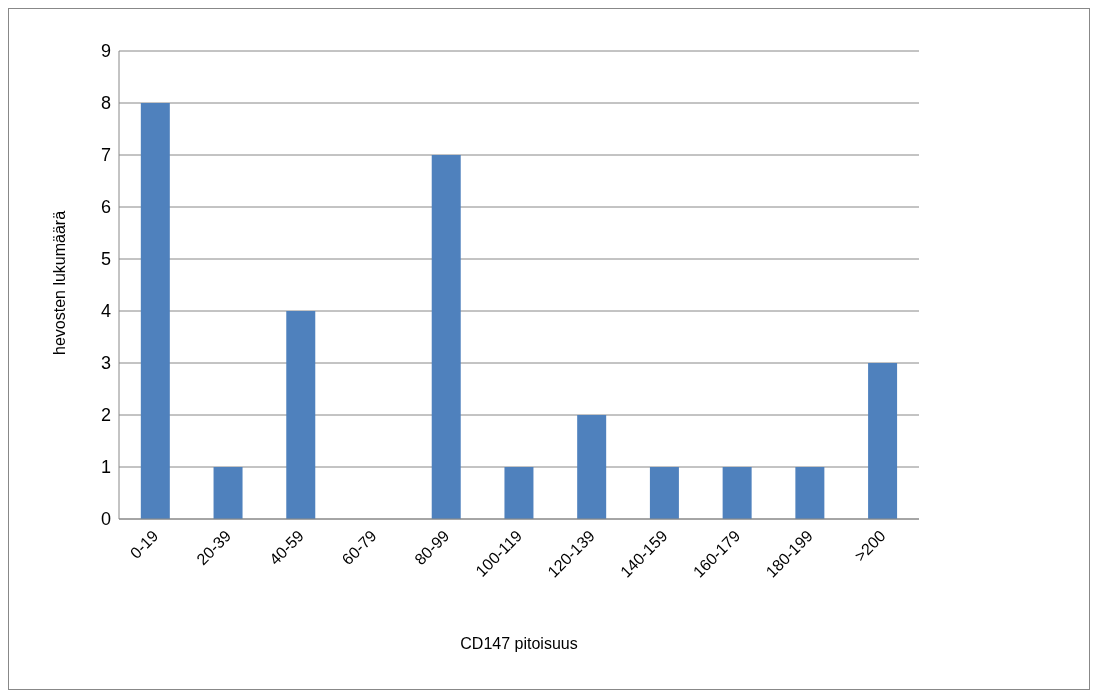 The image size is (1100, 690). Describe the element at coordinates (105, 519) in the screenshot. I see `y-tick-label: 0` at that location.